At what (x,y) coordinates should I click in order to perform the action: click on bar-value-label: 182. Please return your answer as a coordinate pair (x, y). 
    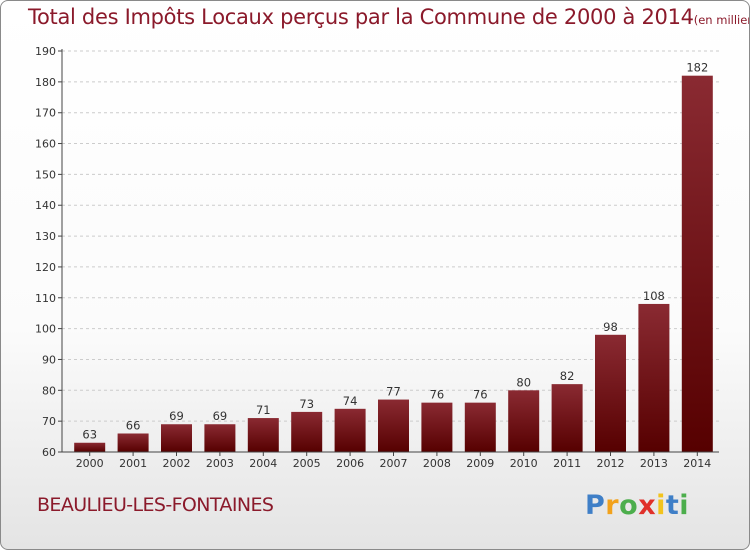
    Looking at the image, I should click on (697, 68).